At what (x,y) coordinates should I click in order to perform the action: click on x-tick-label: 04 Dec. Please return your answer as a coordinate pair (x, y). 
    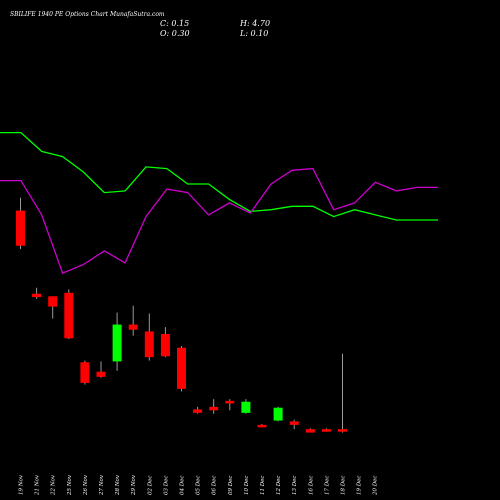
    Looking at the image, I should click on (183, 486).